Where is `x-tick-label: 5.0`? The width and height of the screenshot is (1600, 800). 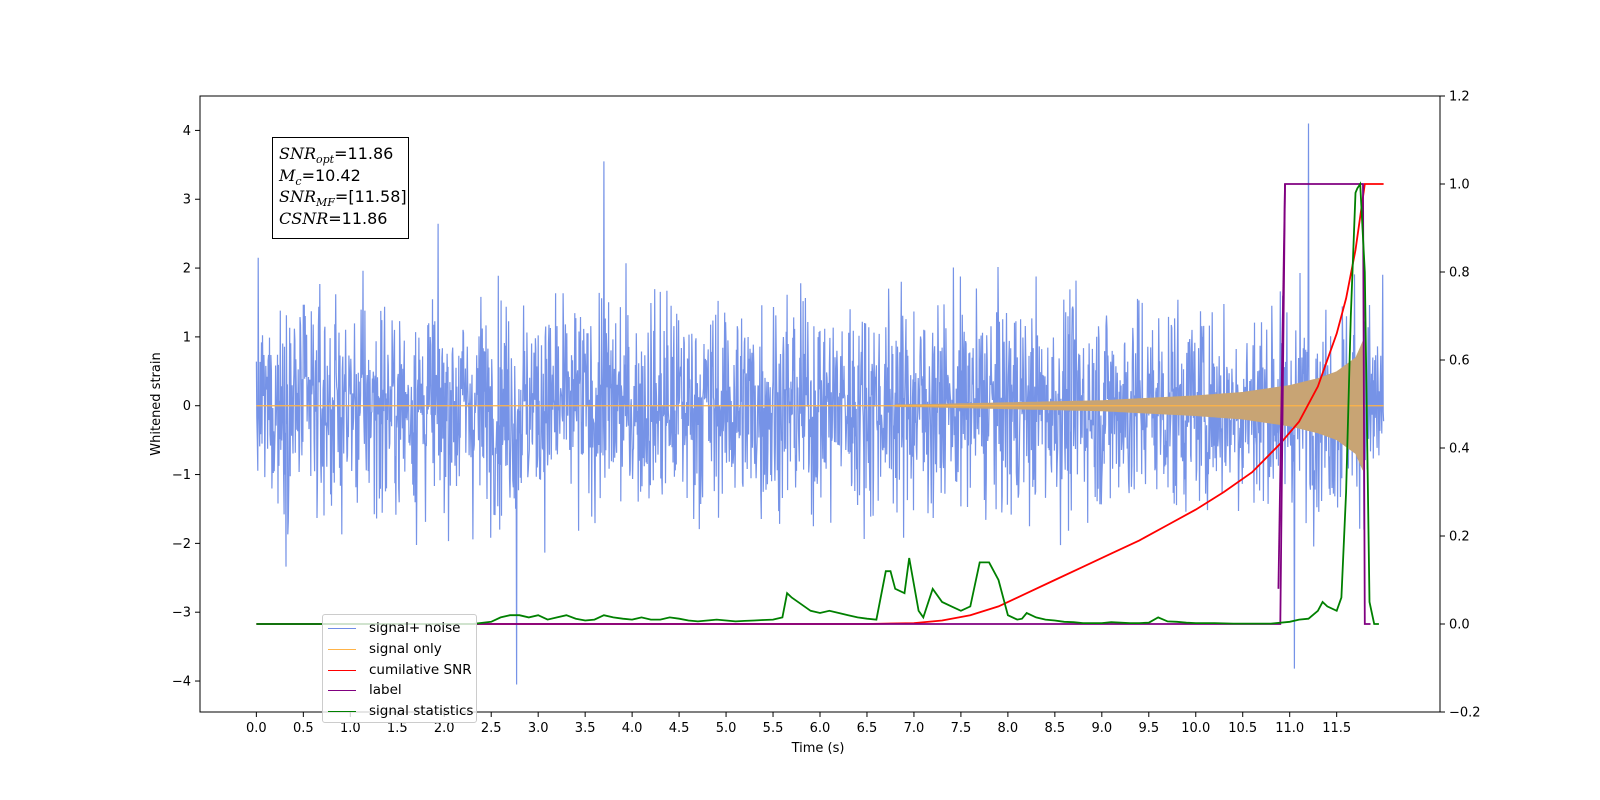 x-tick-label: 5.0 is located at coordinates (726, 728).